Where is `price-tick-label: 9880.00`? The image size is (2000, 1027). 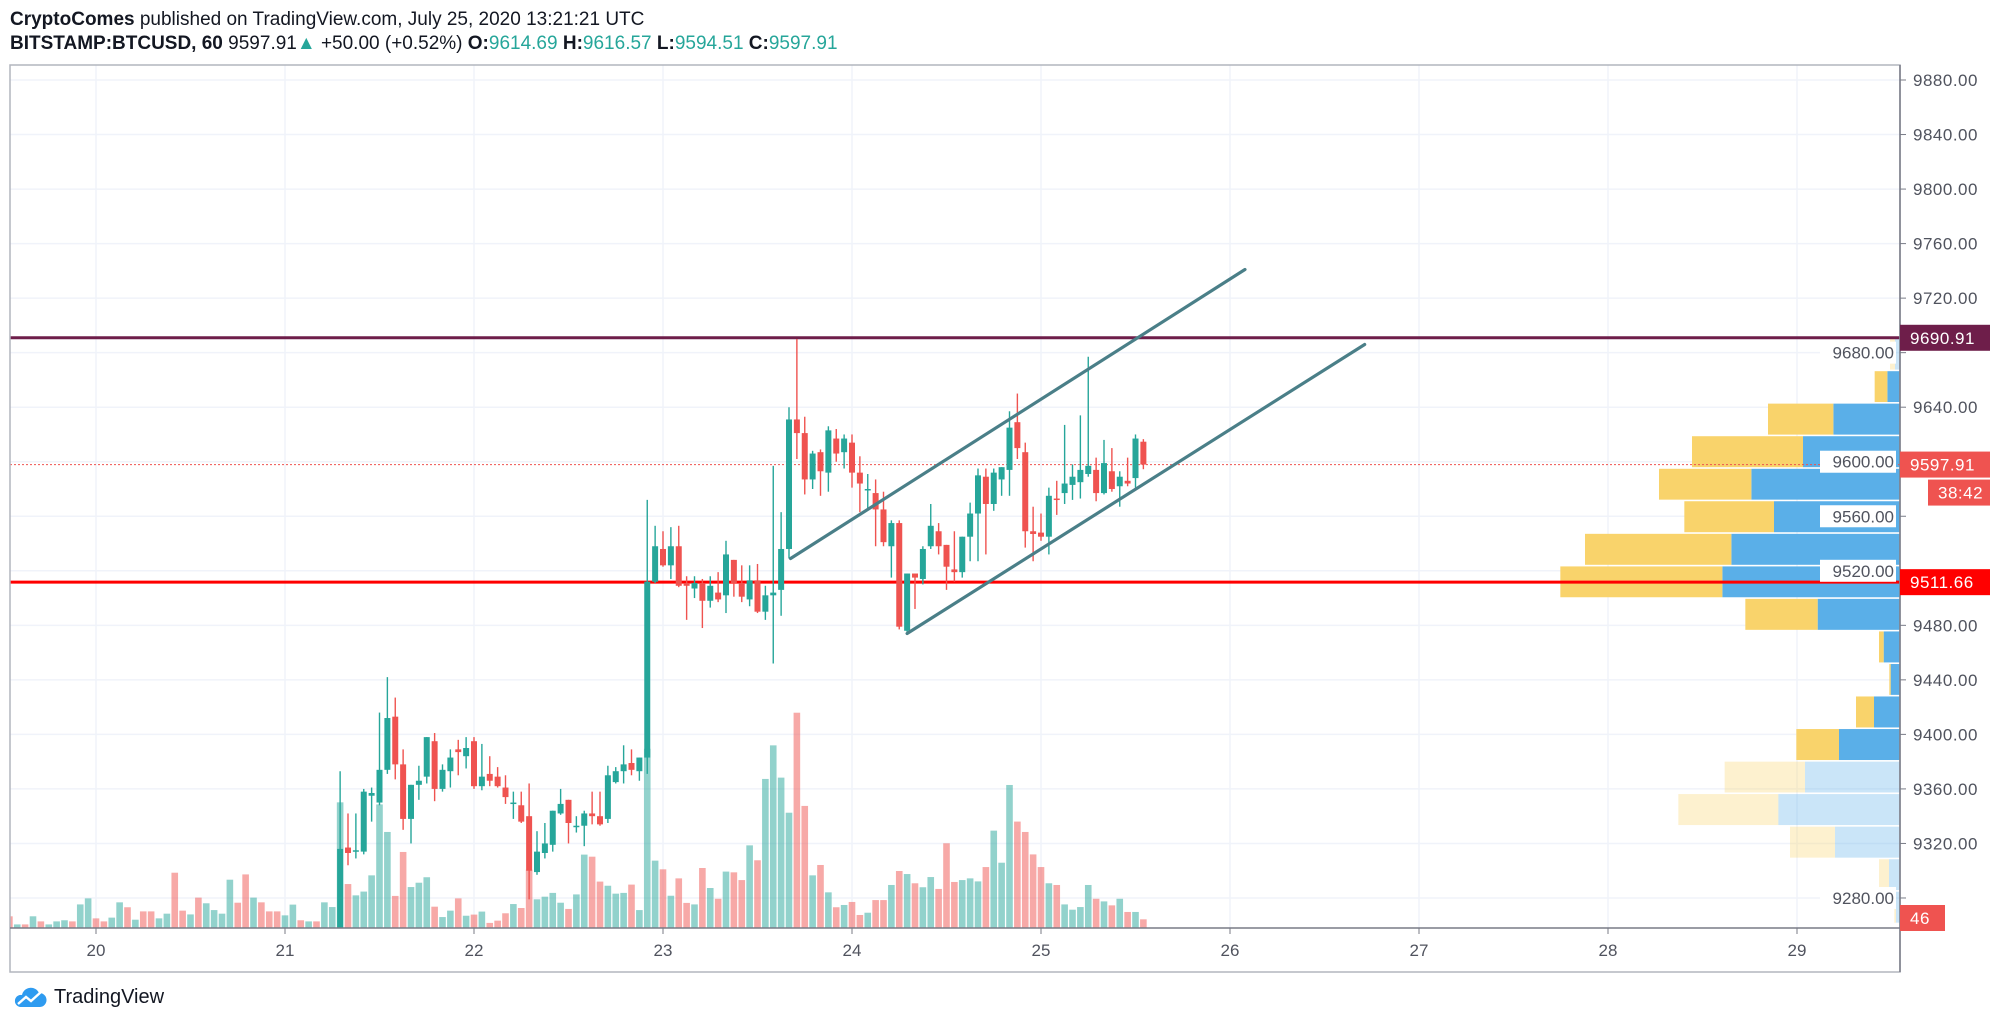
price-tick-label: 9880.00 is located at coordinates (1945, 80).